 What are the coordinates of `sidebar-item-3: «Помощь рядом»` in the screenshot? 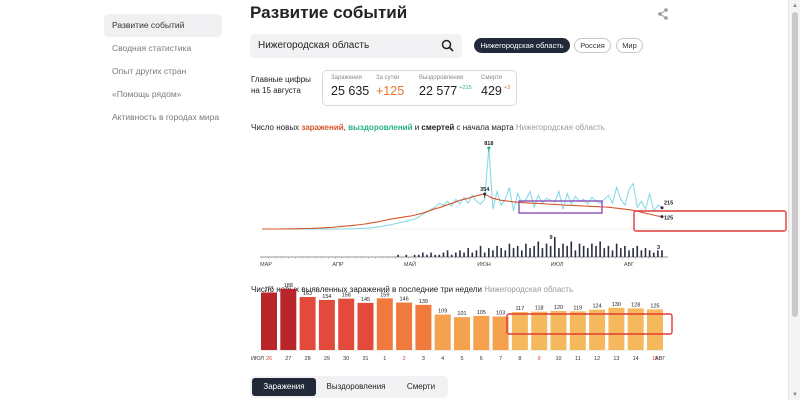 It's located at (147, 94).